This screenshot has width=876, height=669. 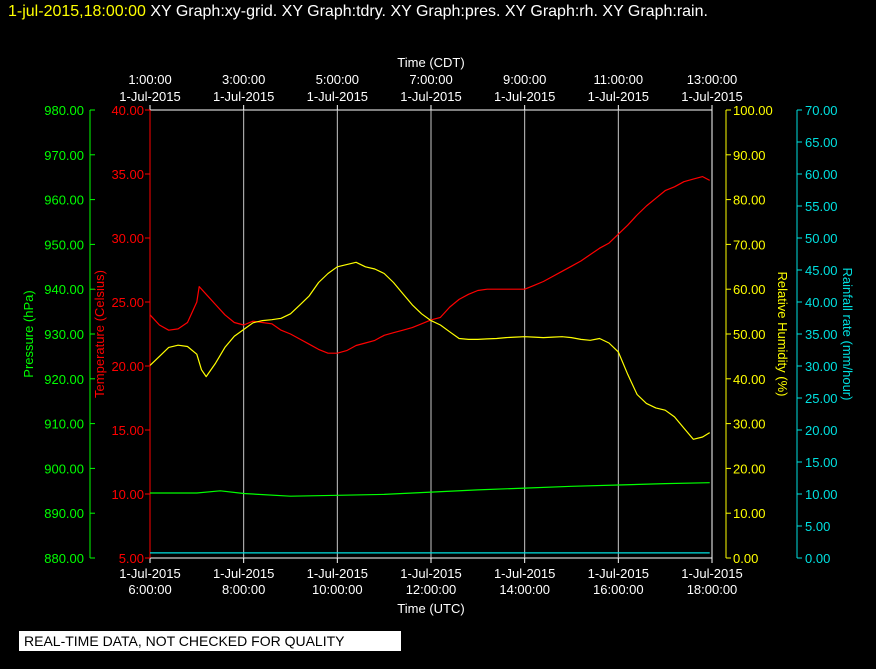 I want to click on temperature-tick-label: 30.00, so click(x=127, y=238).